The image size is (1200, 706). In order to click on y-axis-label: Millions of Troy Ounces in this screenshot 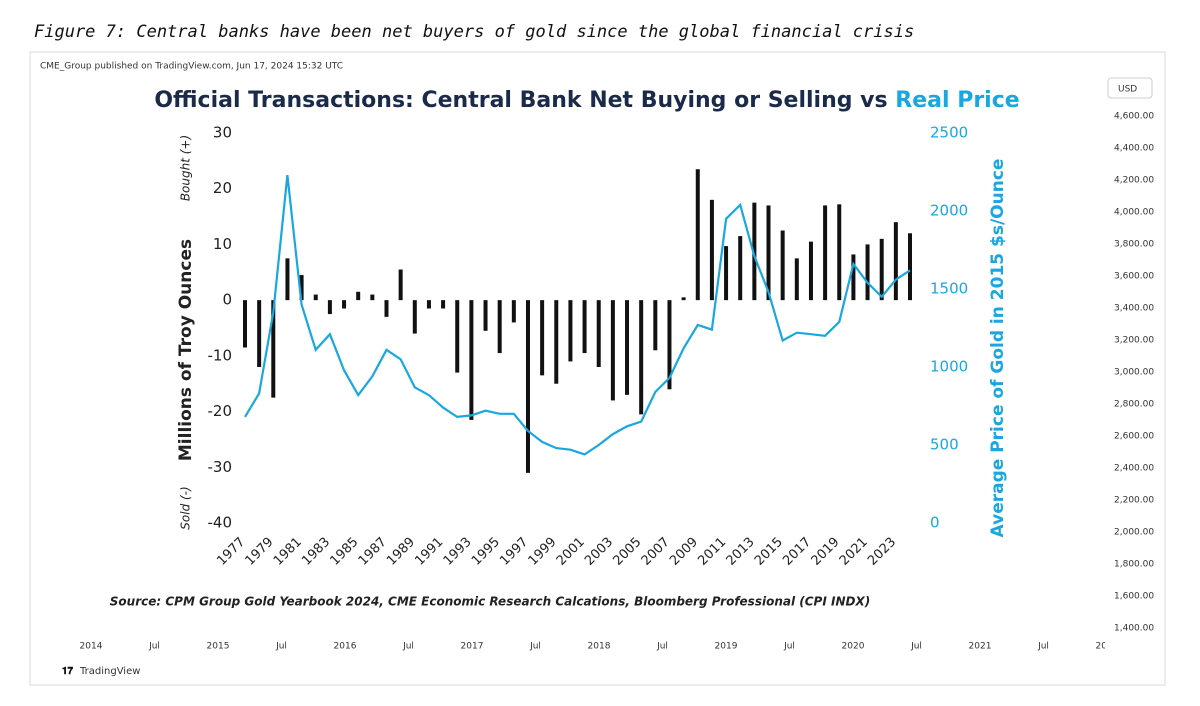, I will do `click(186, 350)`.